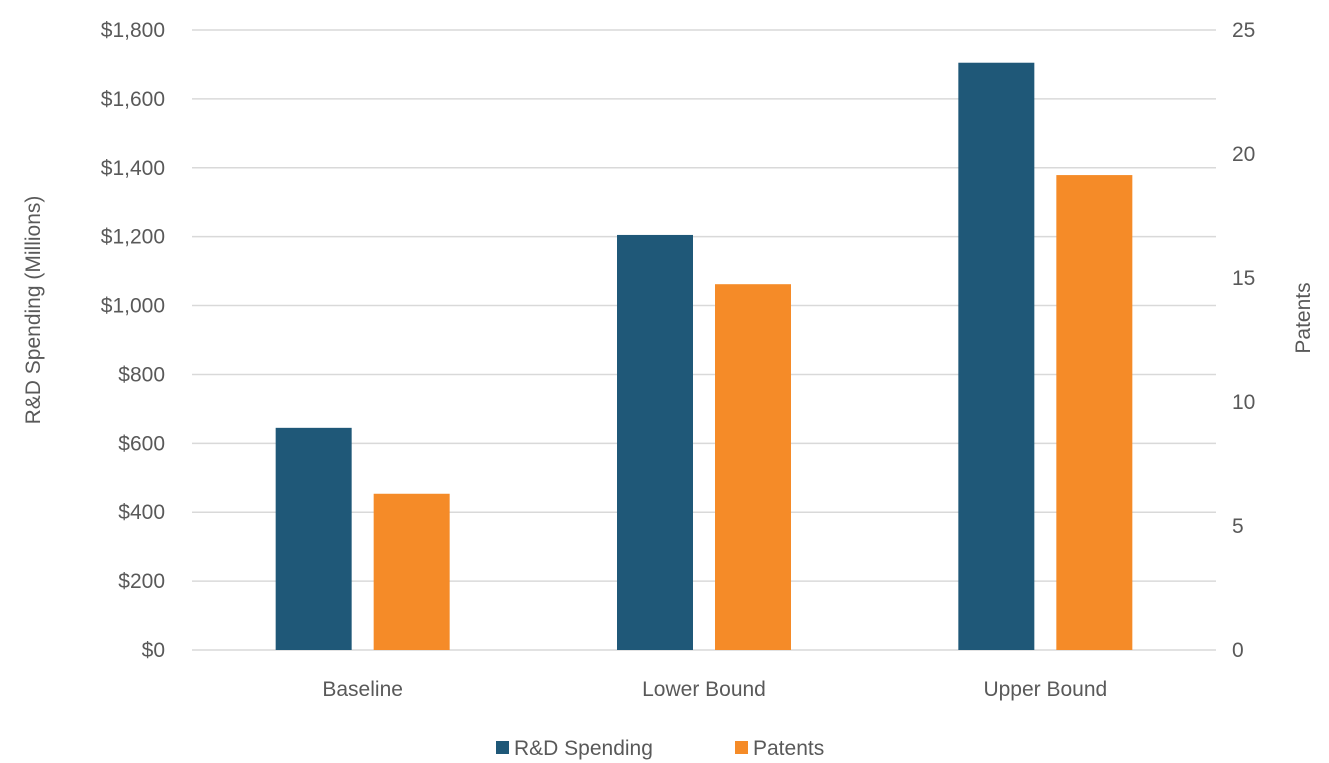  I want to click on y-axis-left-tick-label: $400, so click(141, 512).